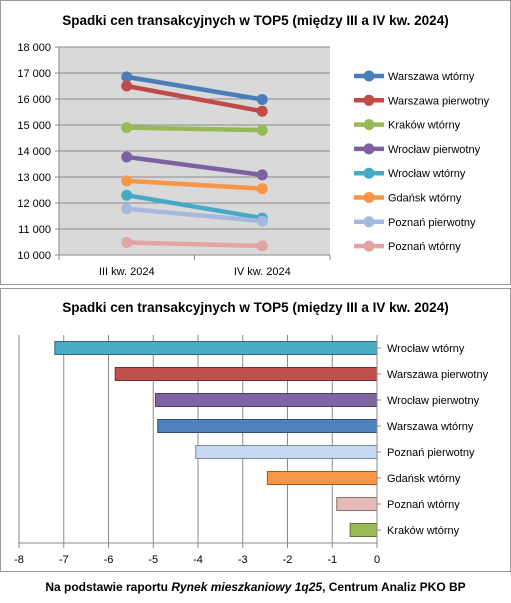  Describe the element at coordinates (194, 215) in the screenshot. I see `series-line-poznan-pierwotny` at that location.